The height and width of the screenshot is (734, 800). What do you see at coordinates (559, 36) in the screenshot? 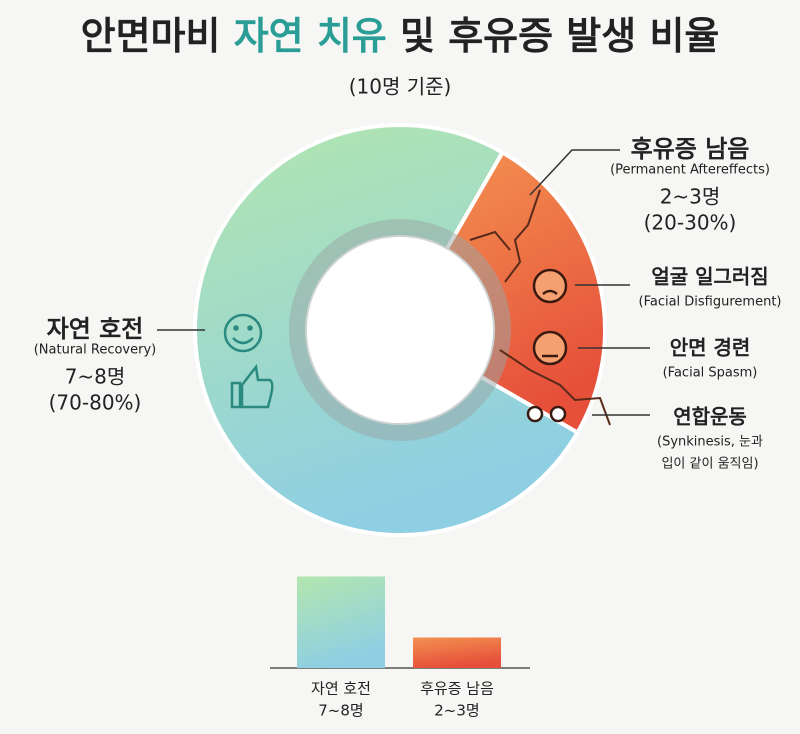
I see `title-part: 및 후유증 발생 비율` at bounding box center [559, 36].